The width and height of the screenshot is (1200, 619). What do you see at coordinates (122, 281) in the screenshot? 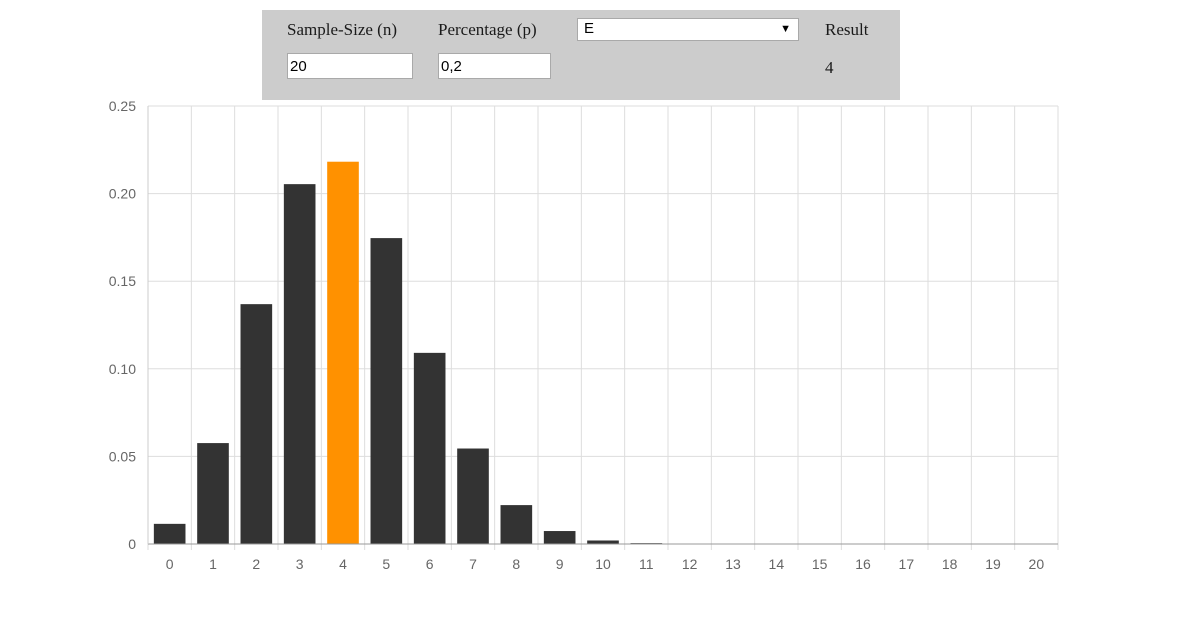
I see `y-tick-label: 0.15` at bounding box center [122, 281].